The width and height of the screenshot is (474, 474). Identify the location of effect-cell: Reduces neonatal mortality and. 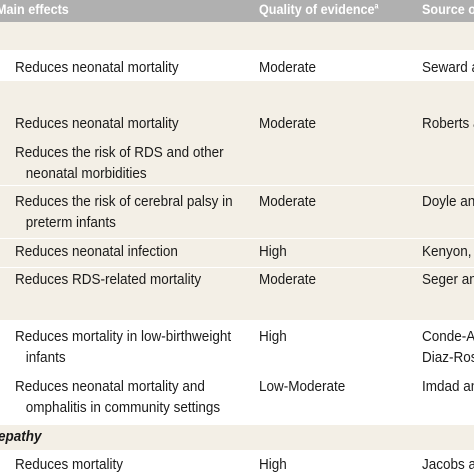
(110, 386).